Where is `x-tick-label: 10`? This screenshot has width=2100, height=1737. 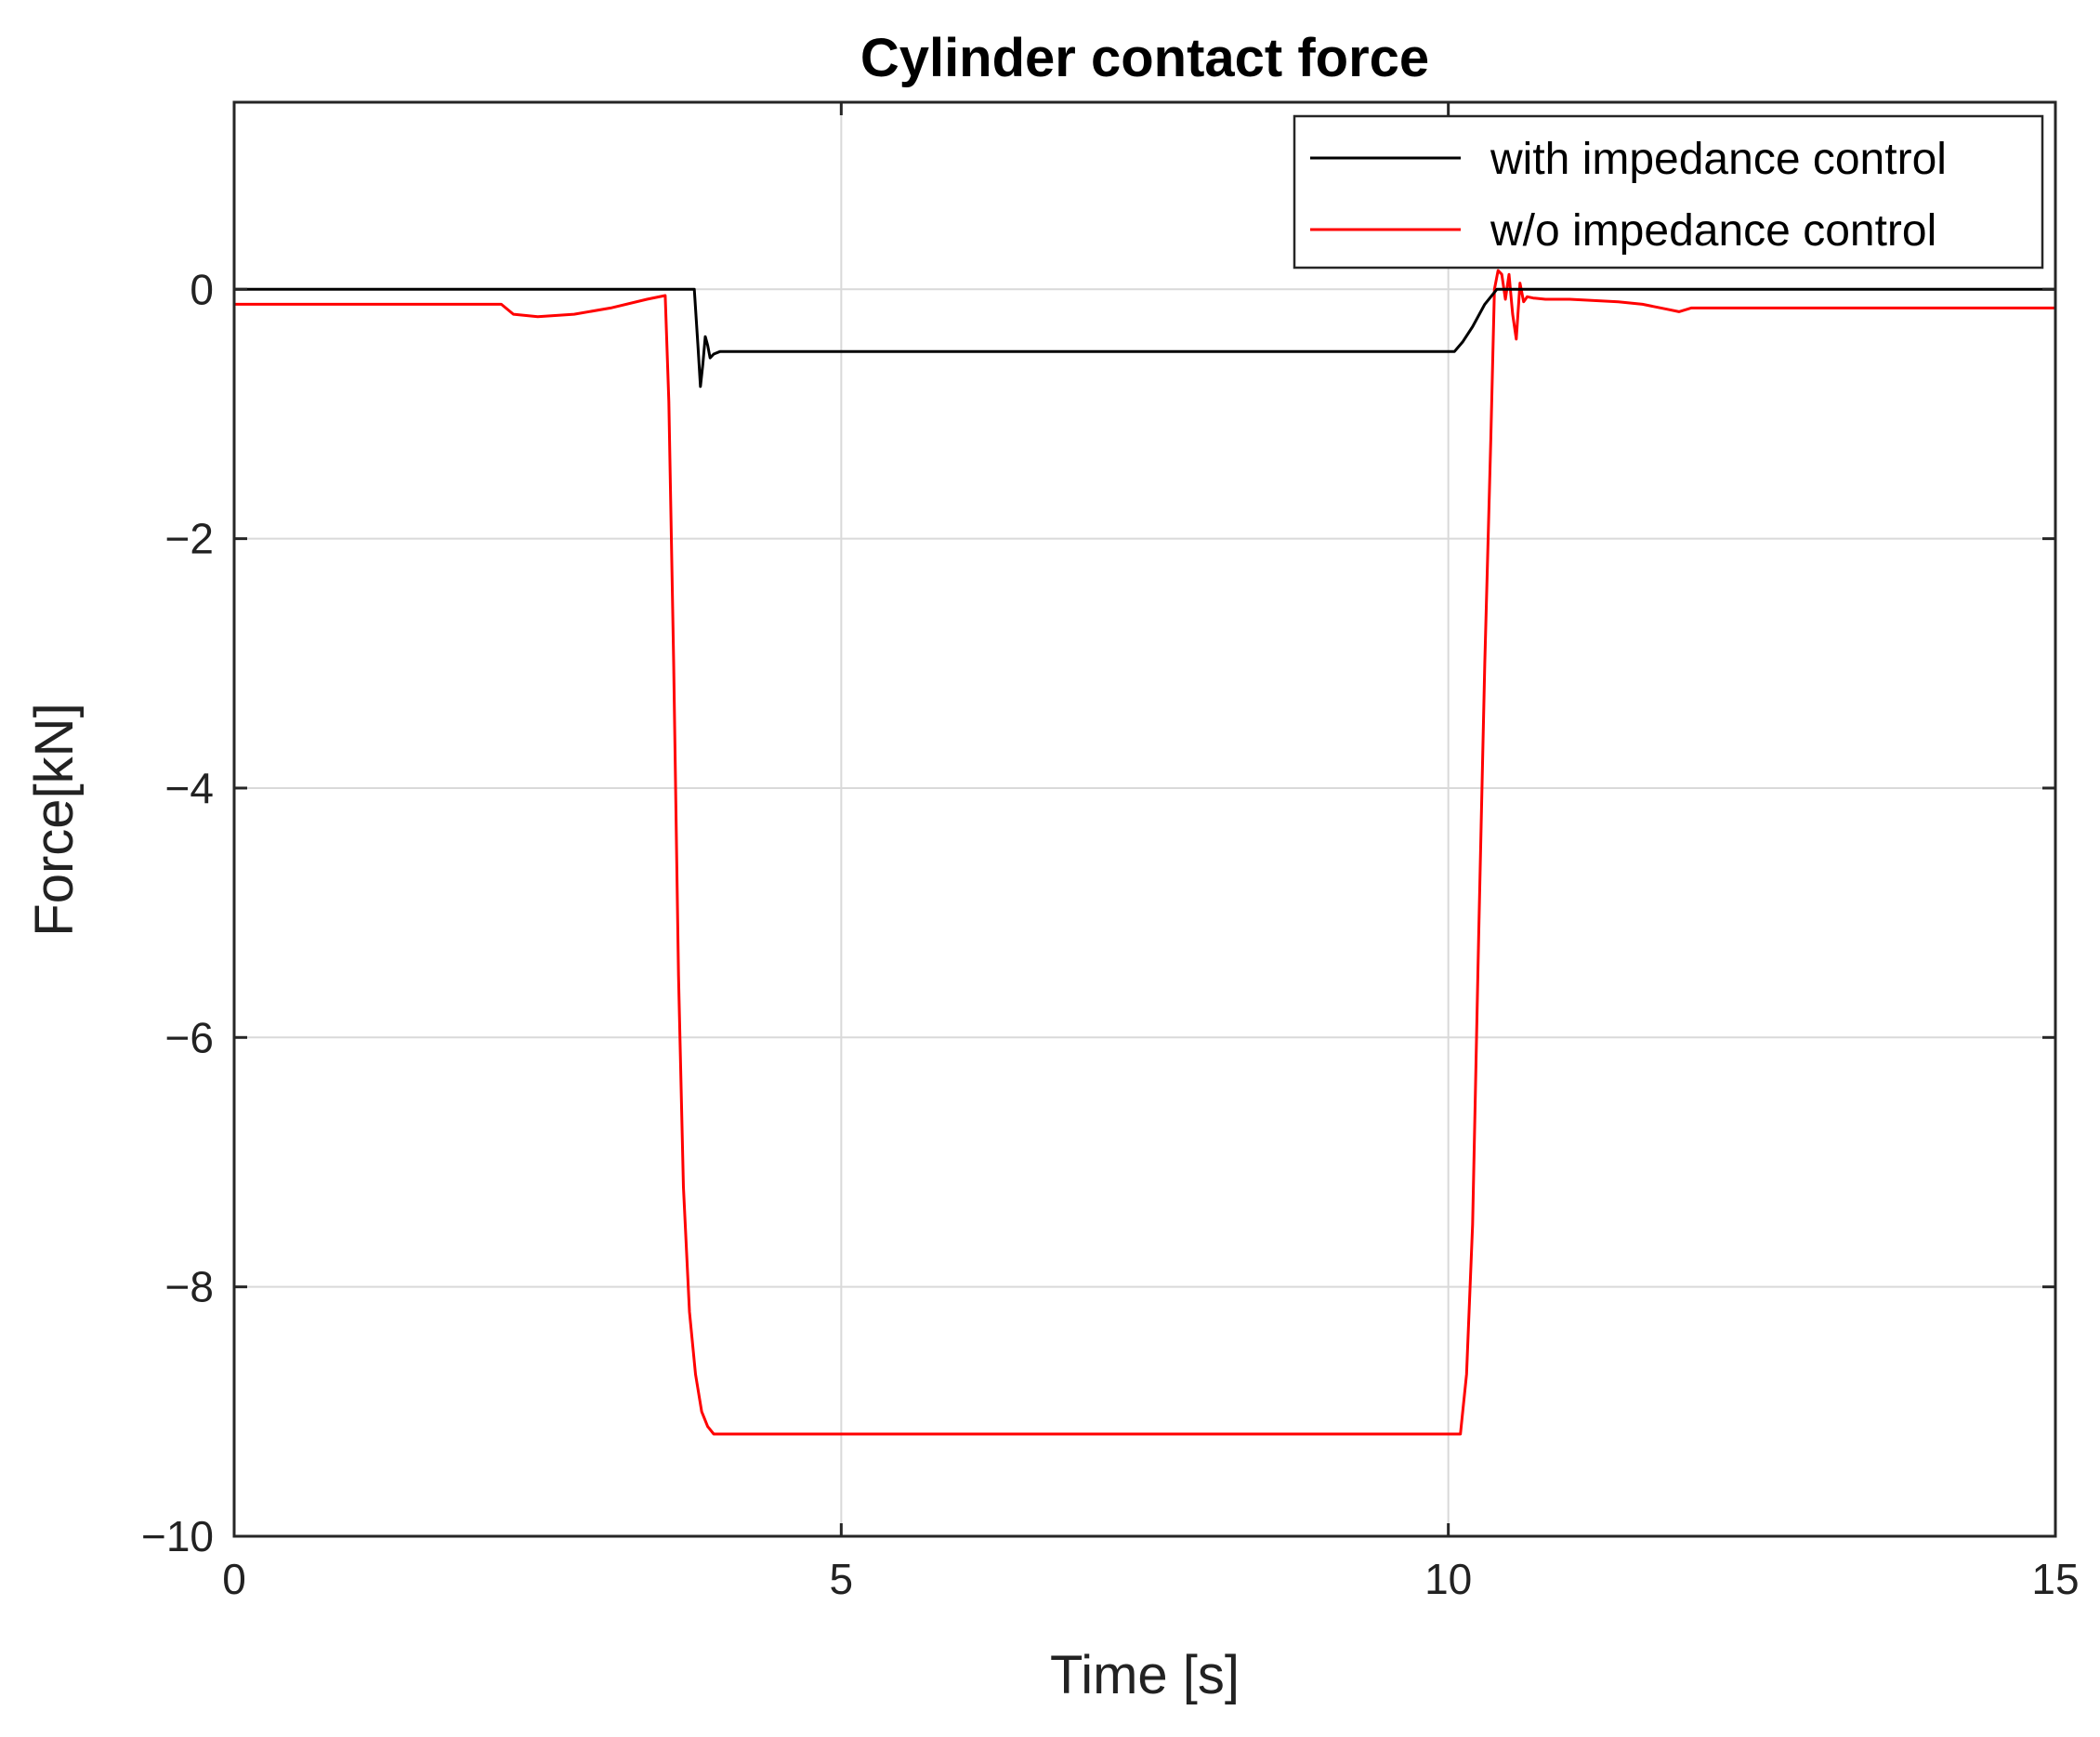
x-tick-label: 10 is located at coordinates (1448, 1579).